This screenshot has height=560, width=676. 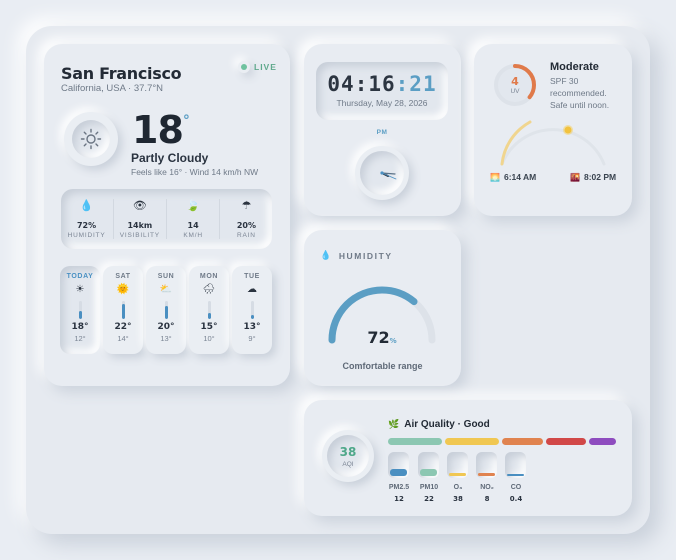 I want to click on clock-hours: 04, so click(x=341, y=84).